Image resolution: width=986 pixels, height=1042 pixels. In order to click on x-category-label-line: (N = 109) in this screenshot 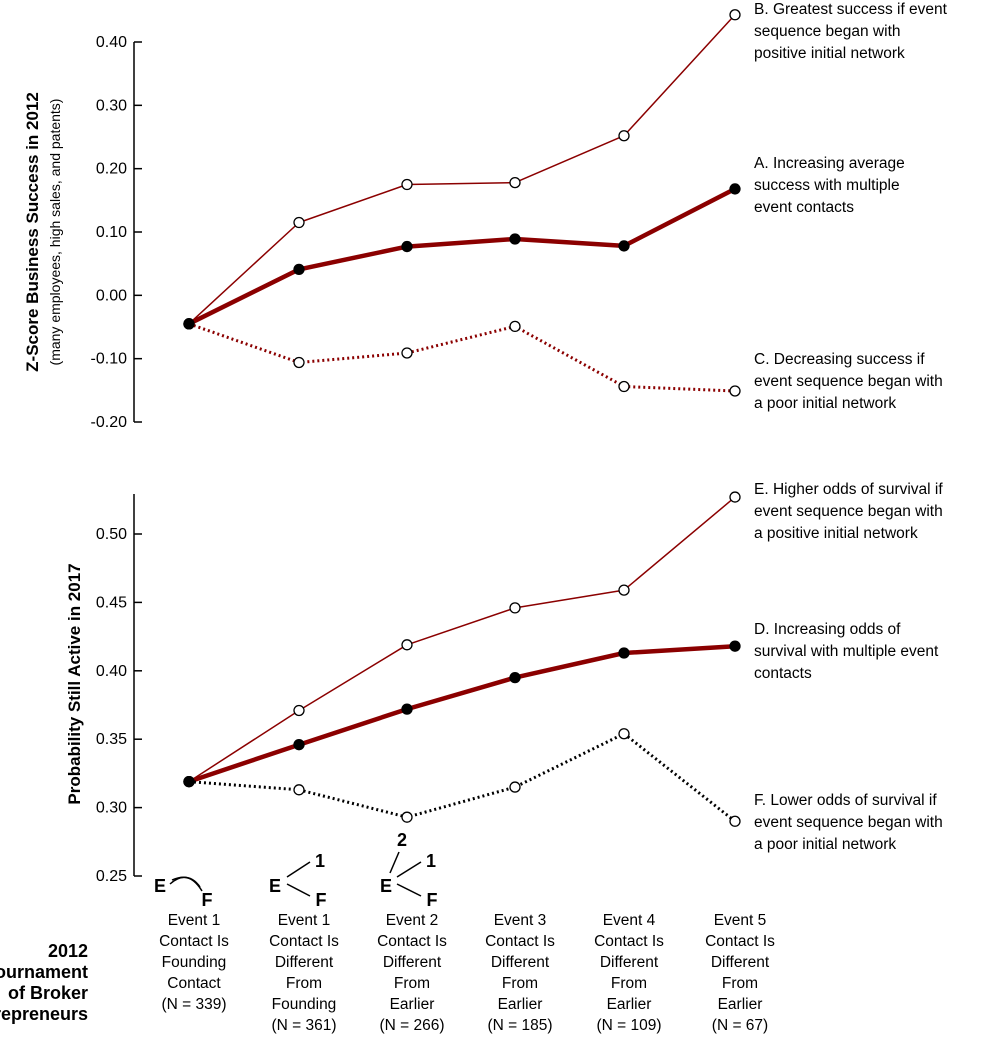, I will do `click(628, 1025)`.